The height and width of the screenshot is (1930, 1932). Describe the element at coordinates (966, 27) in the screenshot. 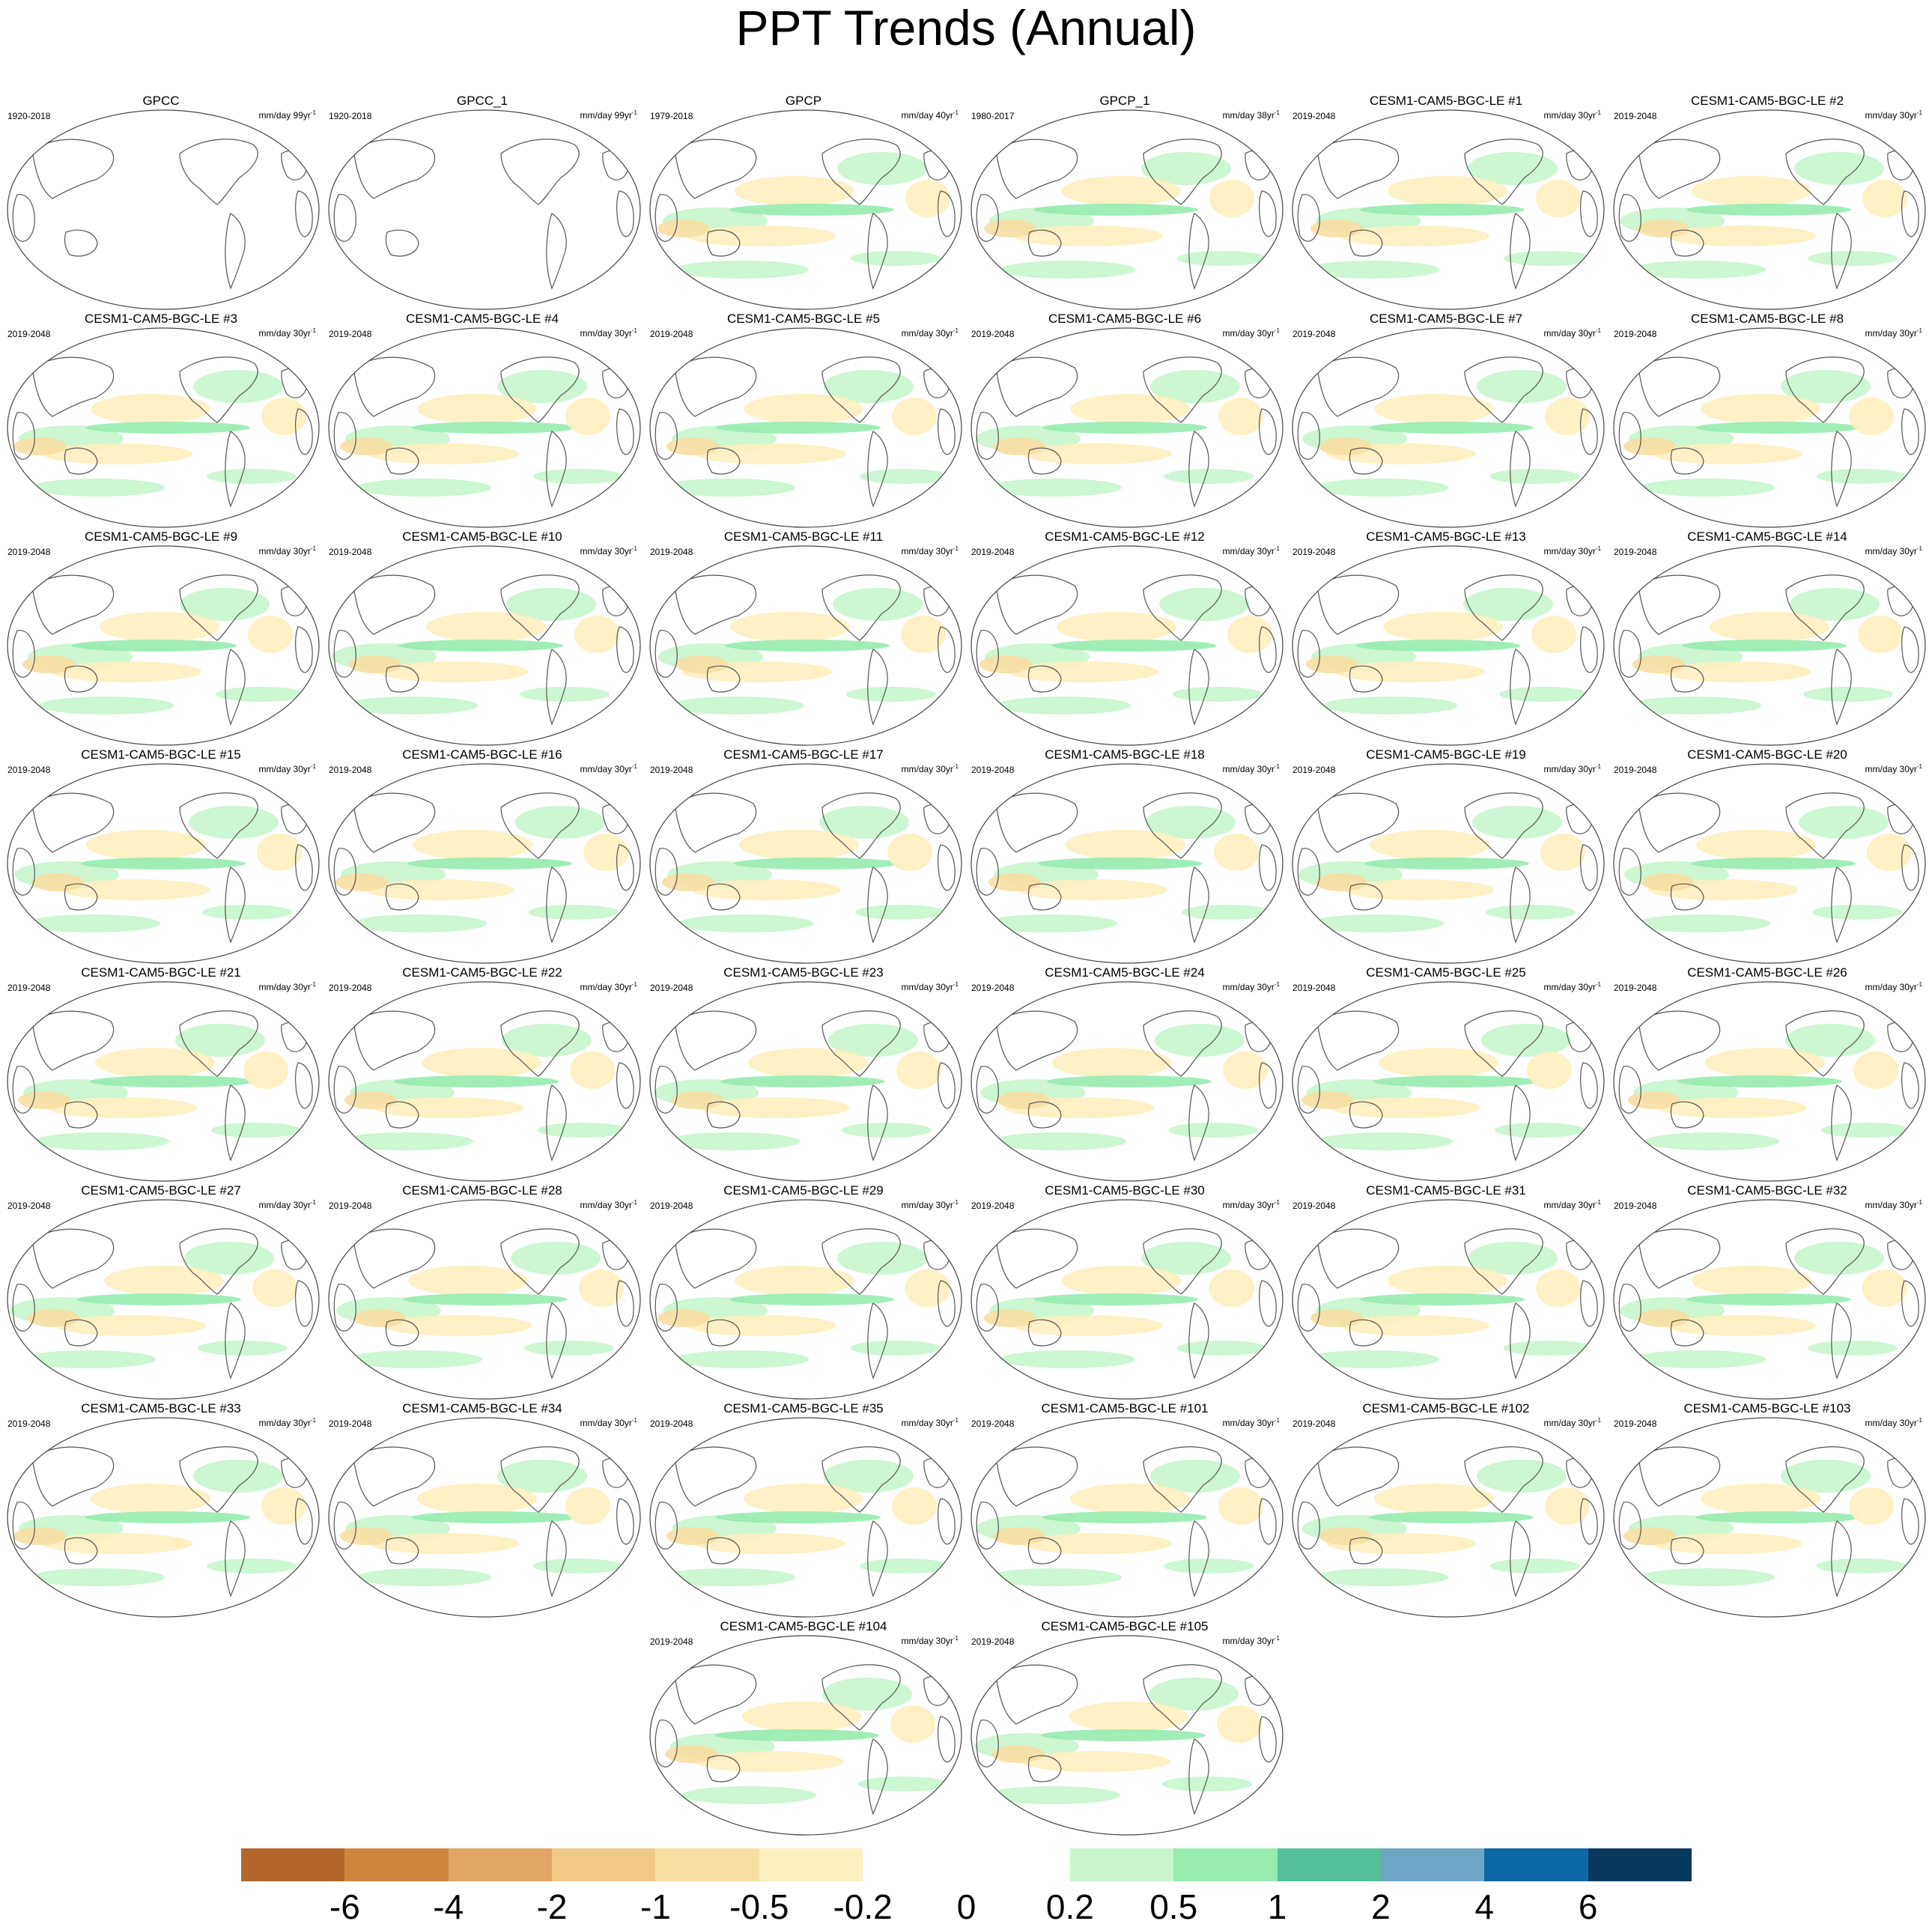

I see `figure-title: PPT Trends (Annual)` at that location.